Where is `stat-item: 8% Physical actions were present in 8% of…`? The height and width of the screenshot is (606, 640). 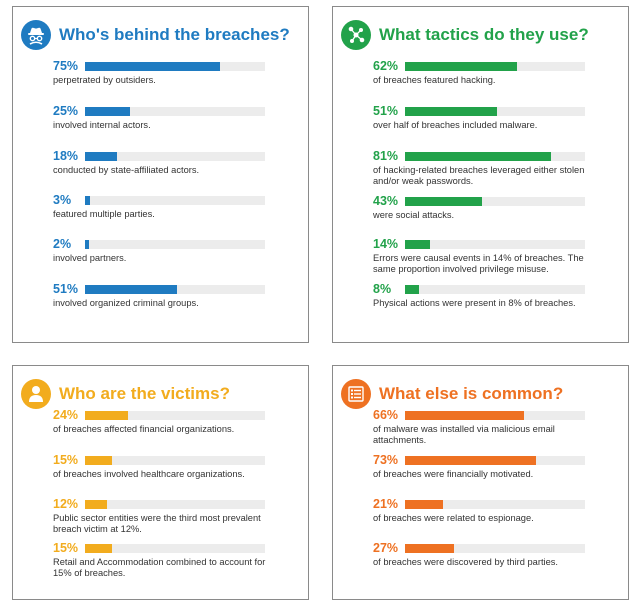
stat-item: 8% Physical actions were present in 8% of… is located at coordinates (498, 295).